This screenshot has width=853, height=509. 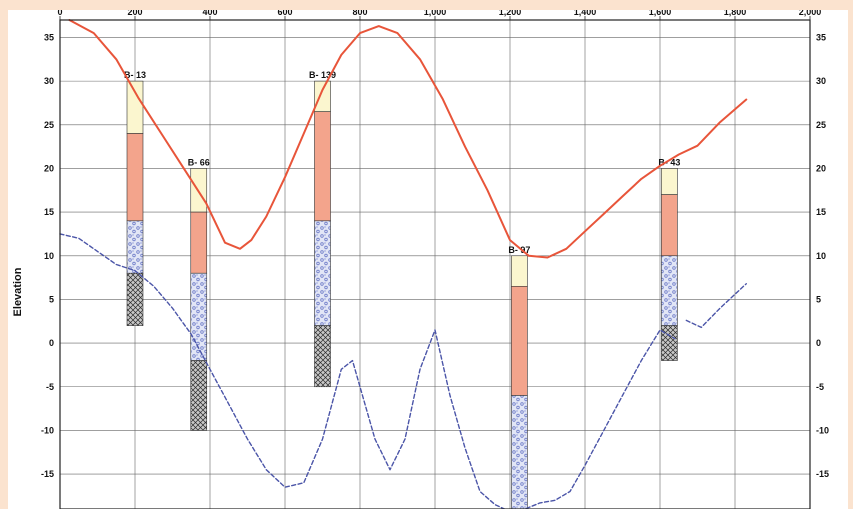 I want to click on y-tick-label-right: 10, so click(x=821, y=256).